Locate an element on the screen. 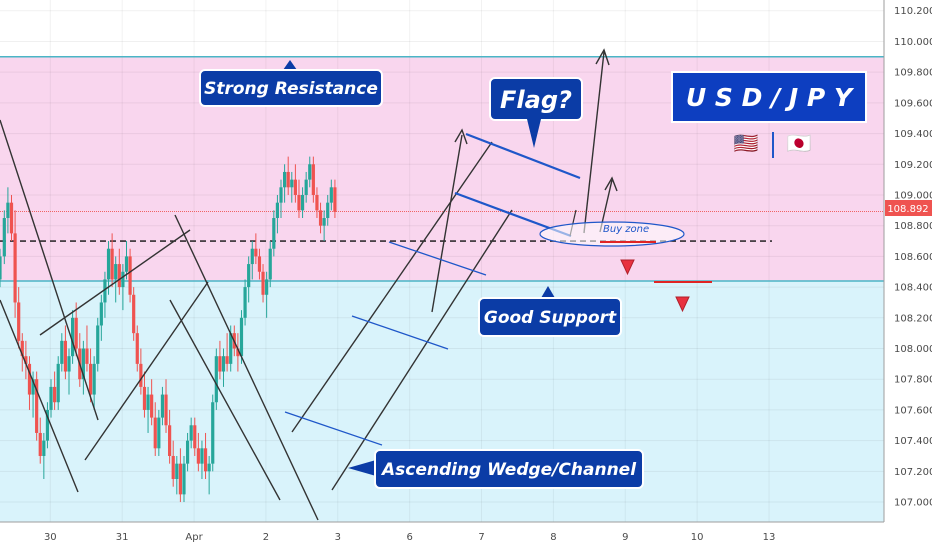  title-block: U S D / J P Y 🇺🇸 🇯🇵 is located at coordinates (769, 114).